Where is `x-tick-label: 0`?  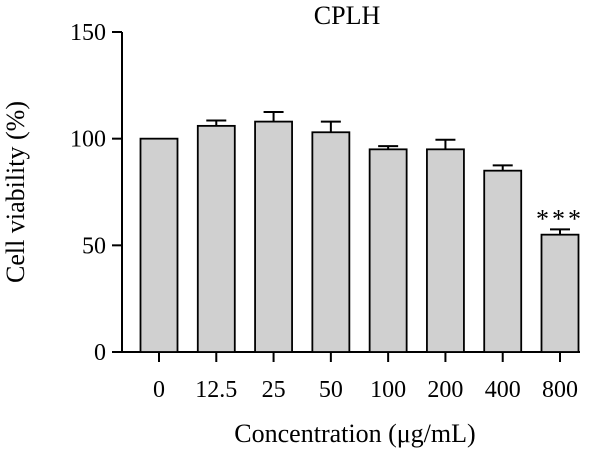
x-tick-label: 0 is located at coordinates (159, 390).